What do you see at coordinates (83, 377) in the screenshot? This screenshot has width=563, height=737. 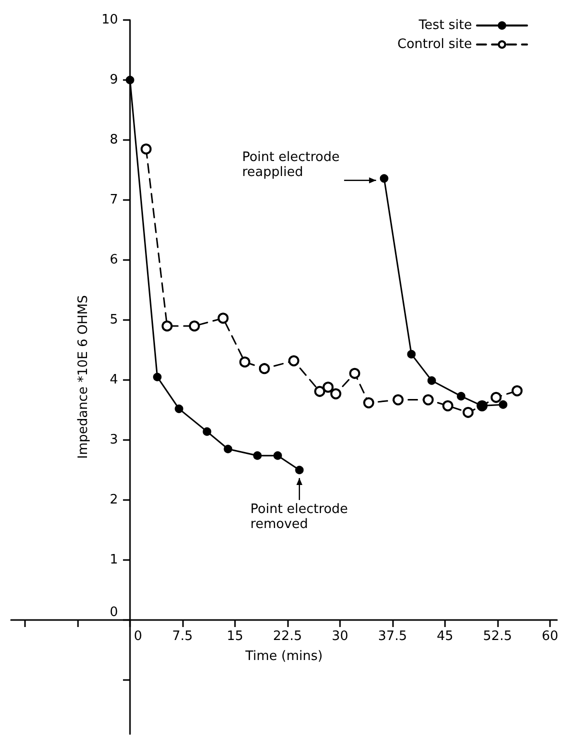 I see `y-axis-title: Impedance *10E 6 OHMS` at bounding box center [83, 377].